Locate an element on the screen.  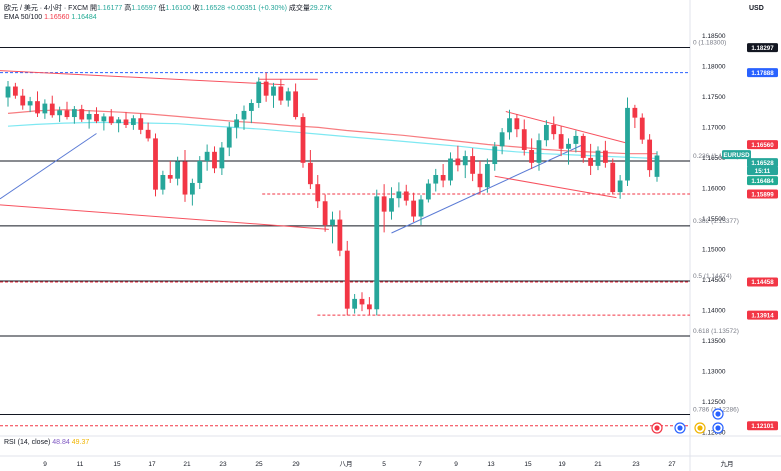
currency-label: USD is located at coordinates (756, 8).